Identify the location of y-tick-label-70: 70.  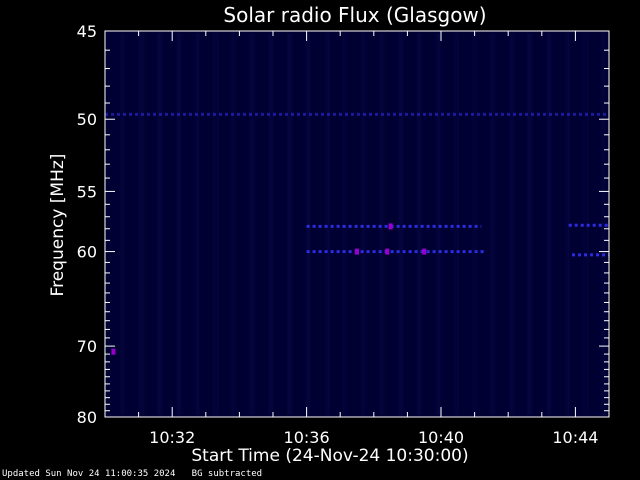
(87, 346).